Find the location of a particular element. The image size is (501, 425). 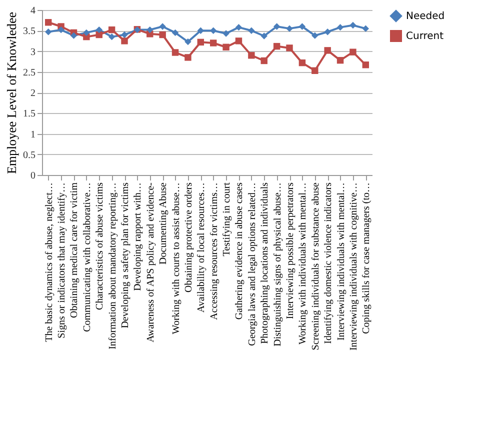

x-tick-label: Gathering evidence in abuse cases is located at coordinates (240, 251).